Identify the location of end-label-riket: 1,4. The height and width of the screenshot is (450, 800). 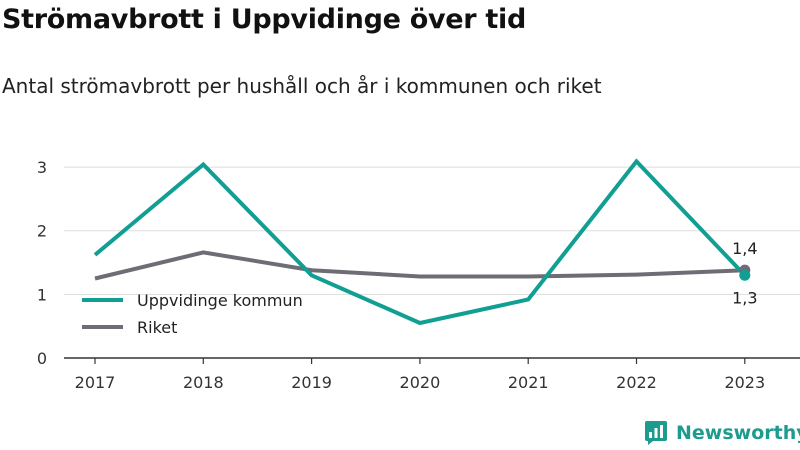
(744, 248).